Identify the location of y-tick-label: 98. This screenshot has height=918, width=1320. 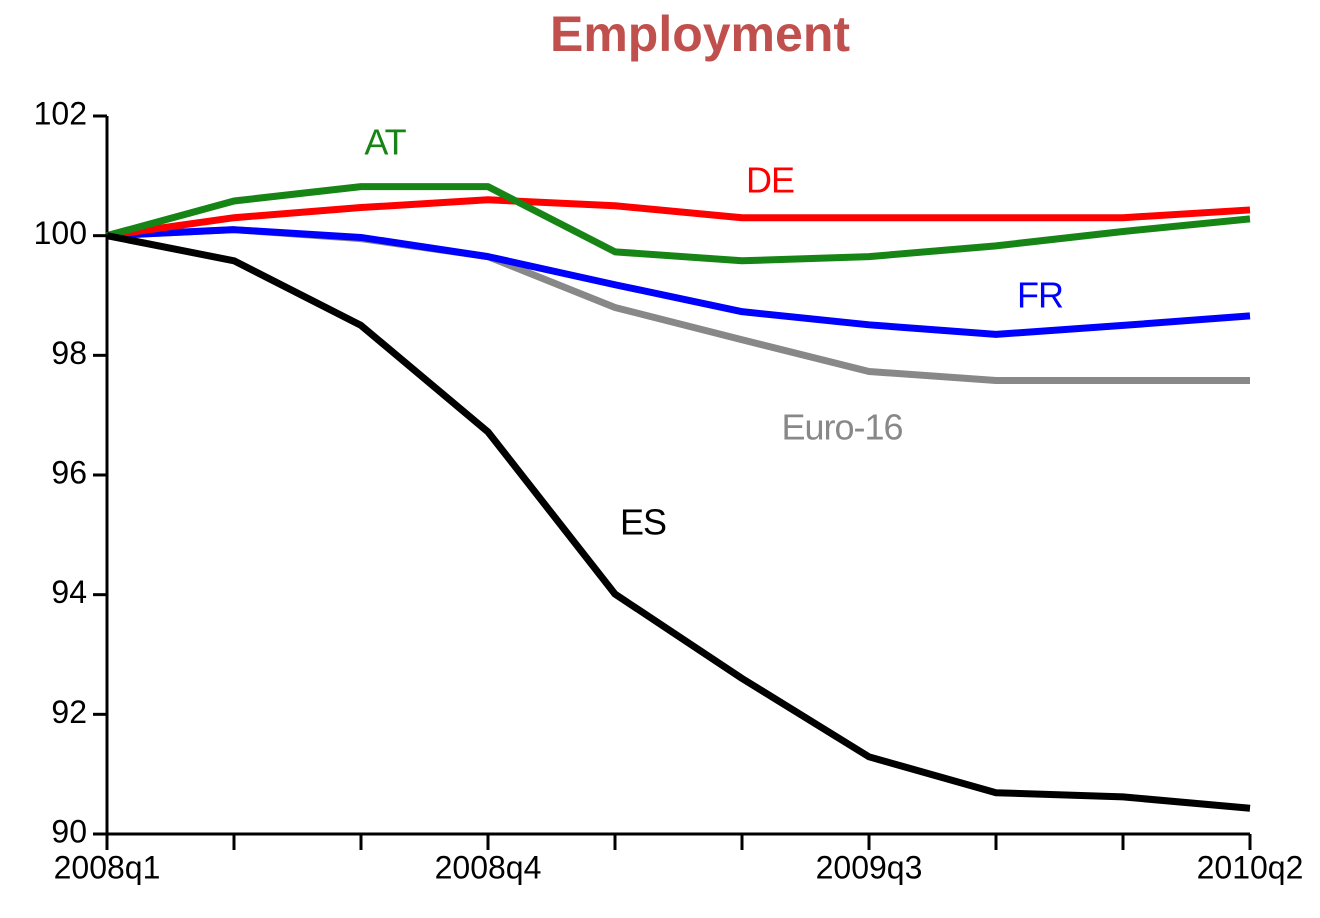
(69, 353).